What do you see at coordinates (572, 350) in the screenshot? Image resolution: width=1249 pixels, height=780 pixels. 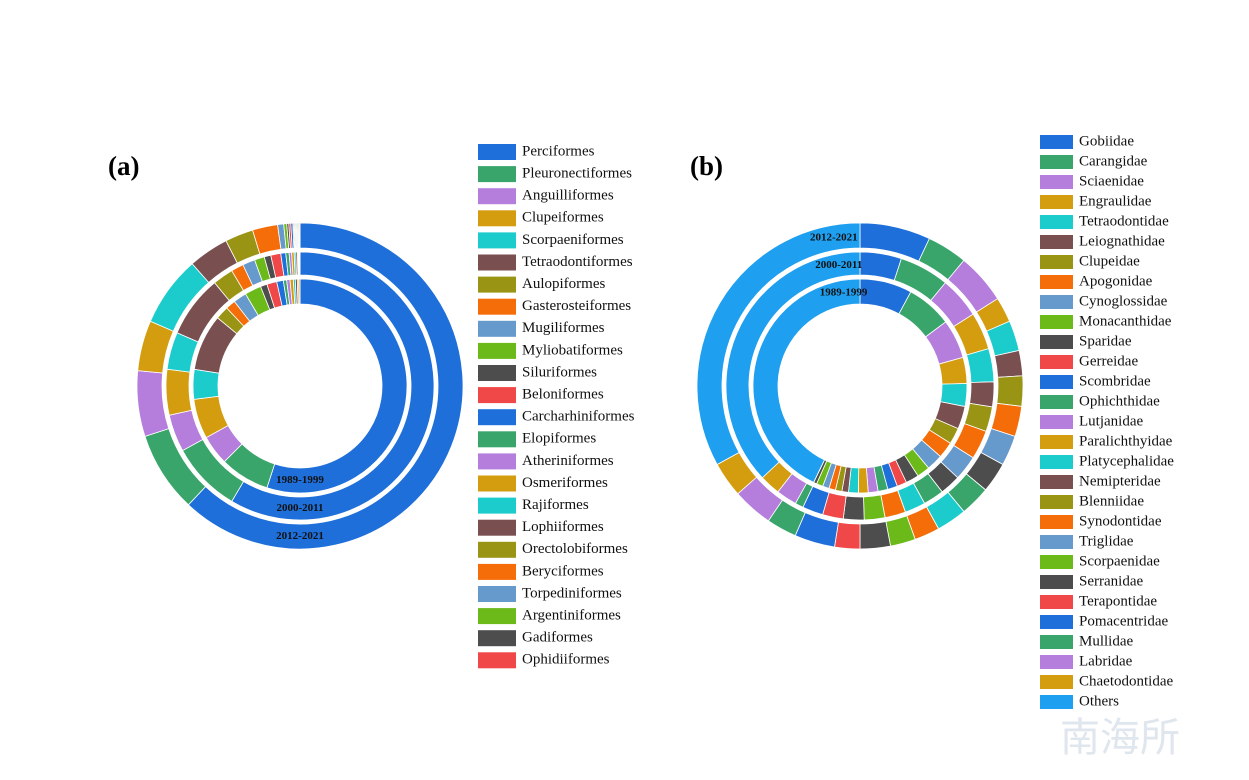 I see `legend-label: Myliobatiformes` at bounding box center [572, 350].